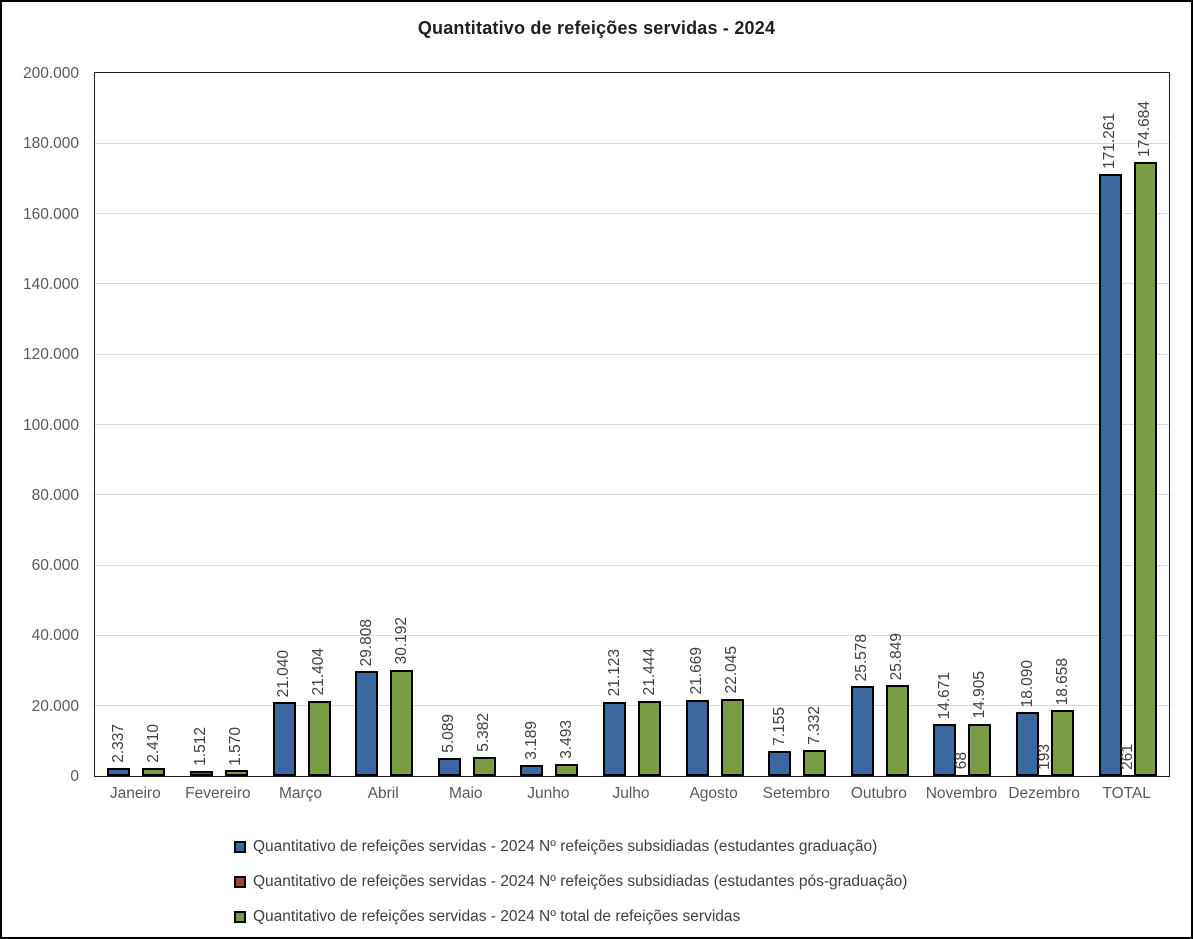 The width and height of the screenshot is (1193, 939). Describe the element at coordinates (713, 793) in the screenshot. I see `x-axis-label: Agosto` at that location.